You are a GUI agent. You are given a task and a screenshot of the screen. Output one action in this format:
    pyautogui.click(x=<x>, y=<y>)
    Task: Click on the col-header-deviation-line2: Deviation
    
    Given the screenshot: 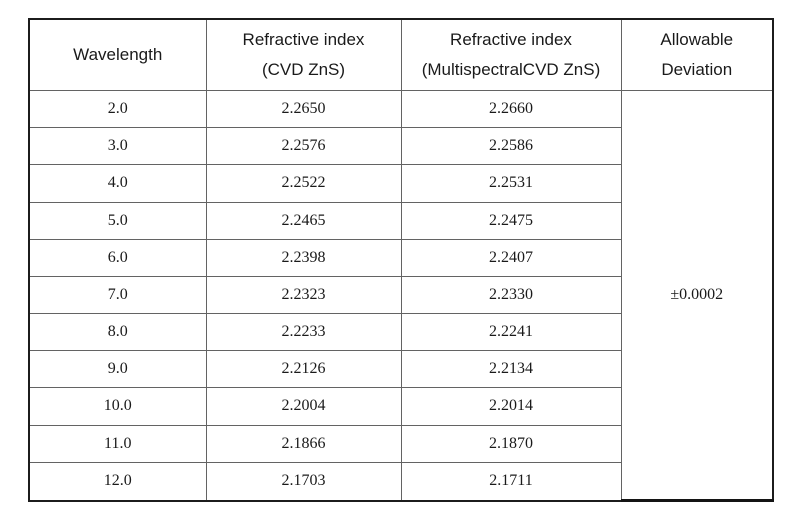 What is the action you would take?
    pyautogui.click(x=697, y=69)
    